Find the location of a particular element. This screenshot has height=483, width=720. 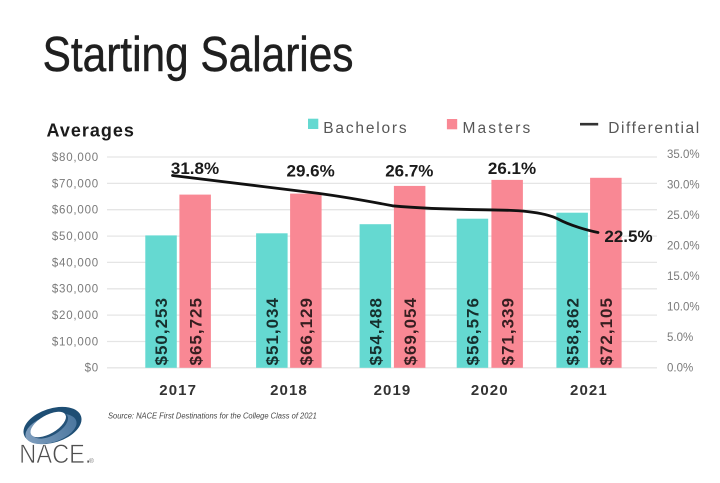

svg-text: Averages is located at coordinates (91, 130).